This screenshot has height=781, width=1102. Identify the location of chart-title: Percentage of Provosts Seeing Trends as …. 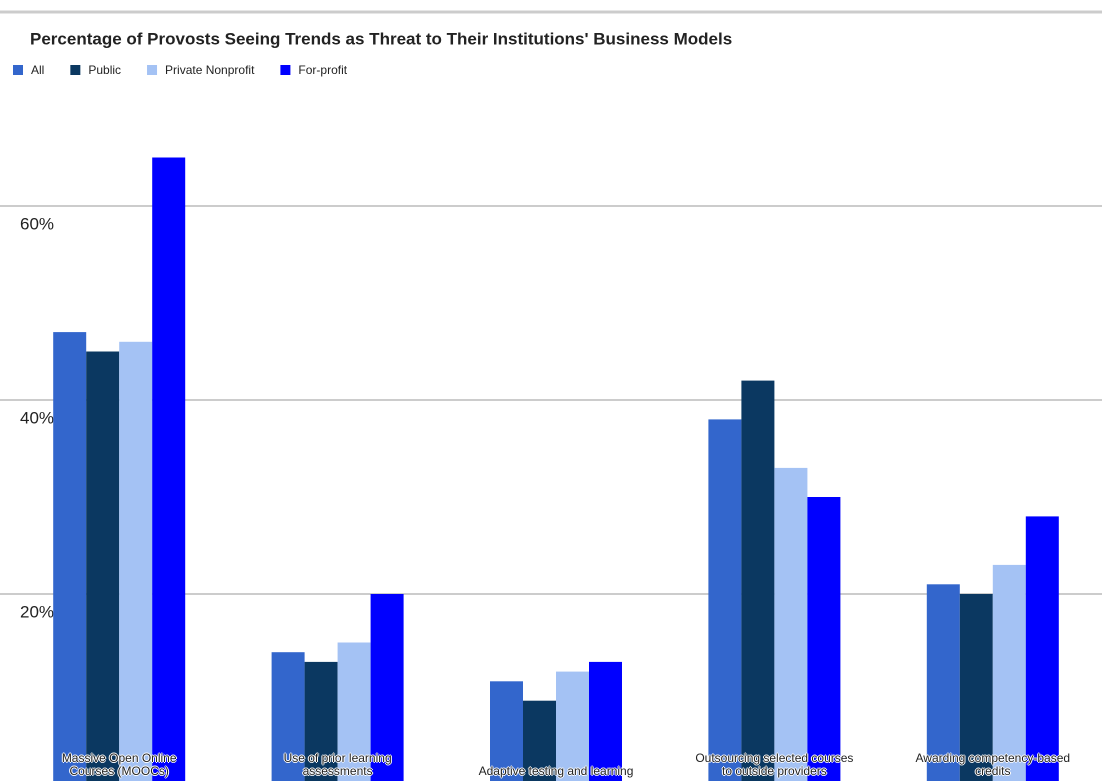
(381, 38).